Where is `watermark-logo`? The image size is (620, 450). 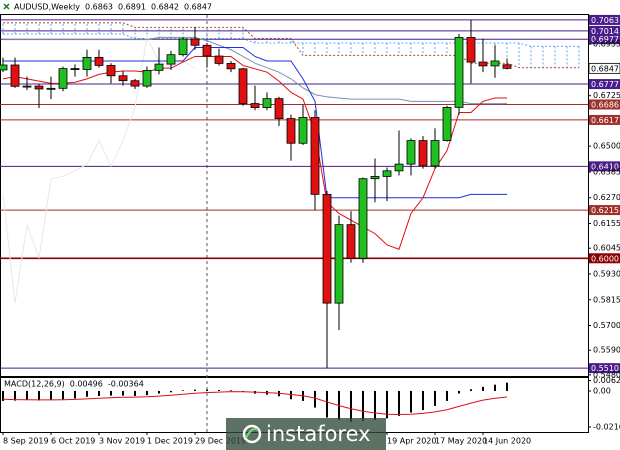
watermark-logo is located at coordinates (252, 434).